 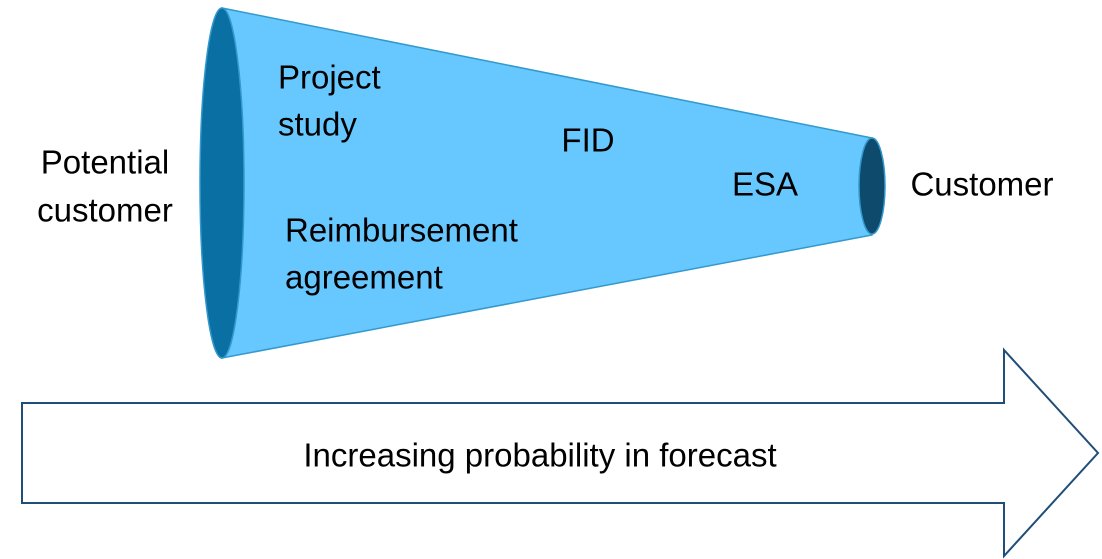 I want to click on start-label: customer, so click(x=105, y=210).